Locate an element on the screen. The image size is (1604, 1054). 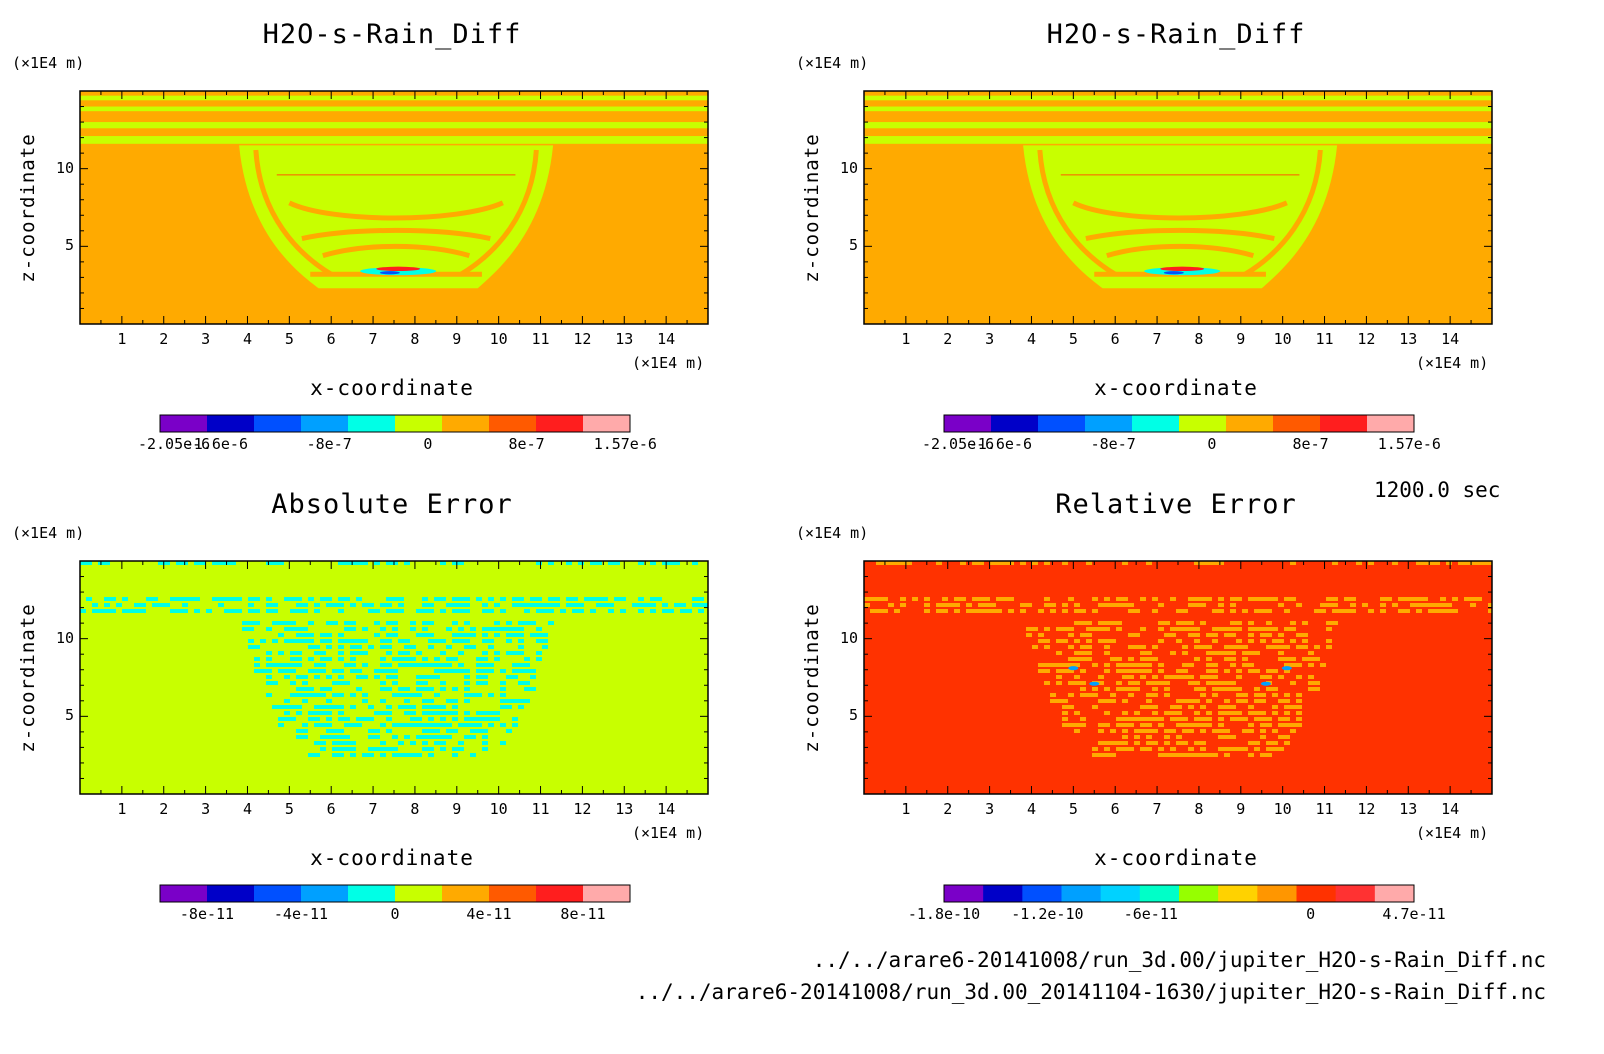
y-axis-label: z-coordinate is located at coordinates (28, 207).